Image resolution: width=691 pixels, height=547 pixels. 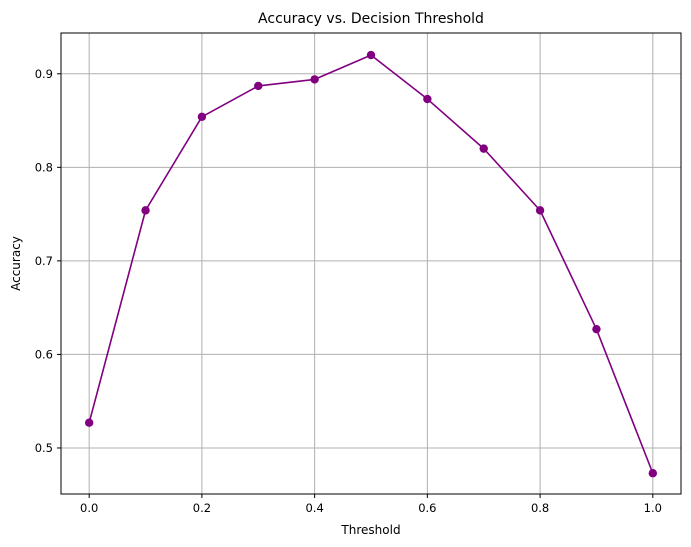 What do you see at coordinates (44, 354) in the screenshot?
I see `y-tick-label: 0.6` at bounding box center [44, 354].